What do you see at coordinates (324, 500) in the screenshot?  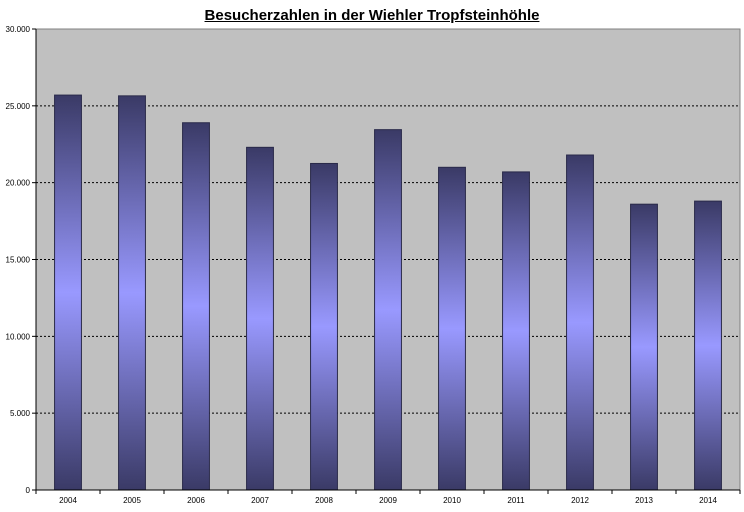 I see `x-tick-label: 2008` at bounding box center [324, 500].